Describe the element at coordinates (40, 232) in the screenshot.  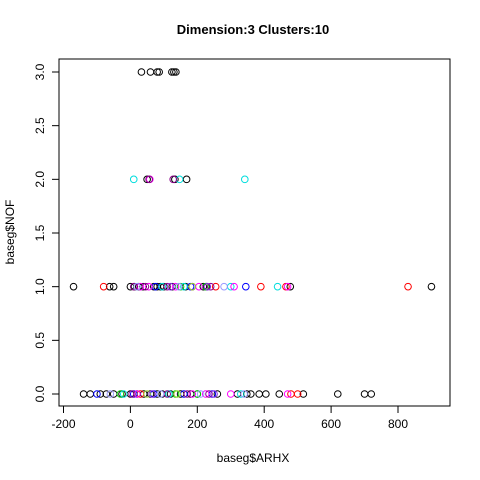
I see `y-tick-label: 1.5` at that location.